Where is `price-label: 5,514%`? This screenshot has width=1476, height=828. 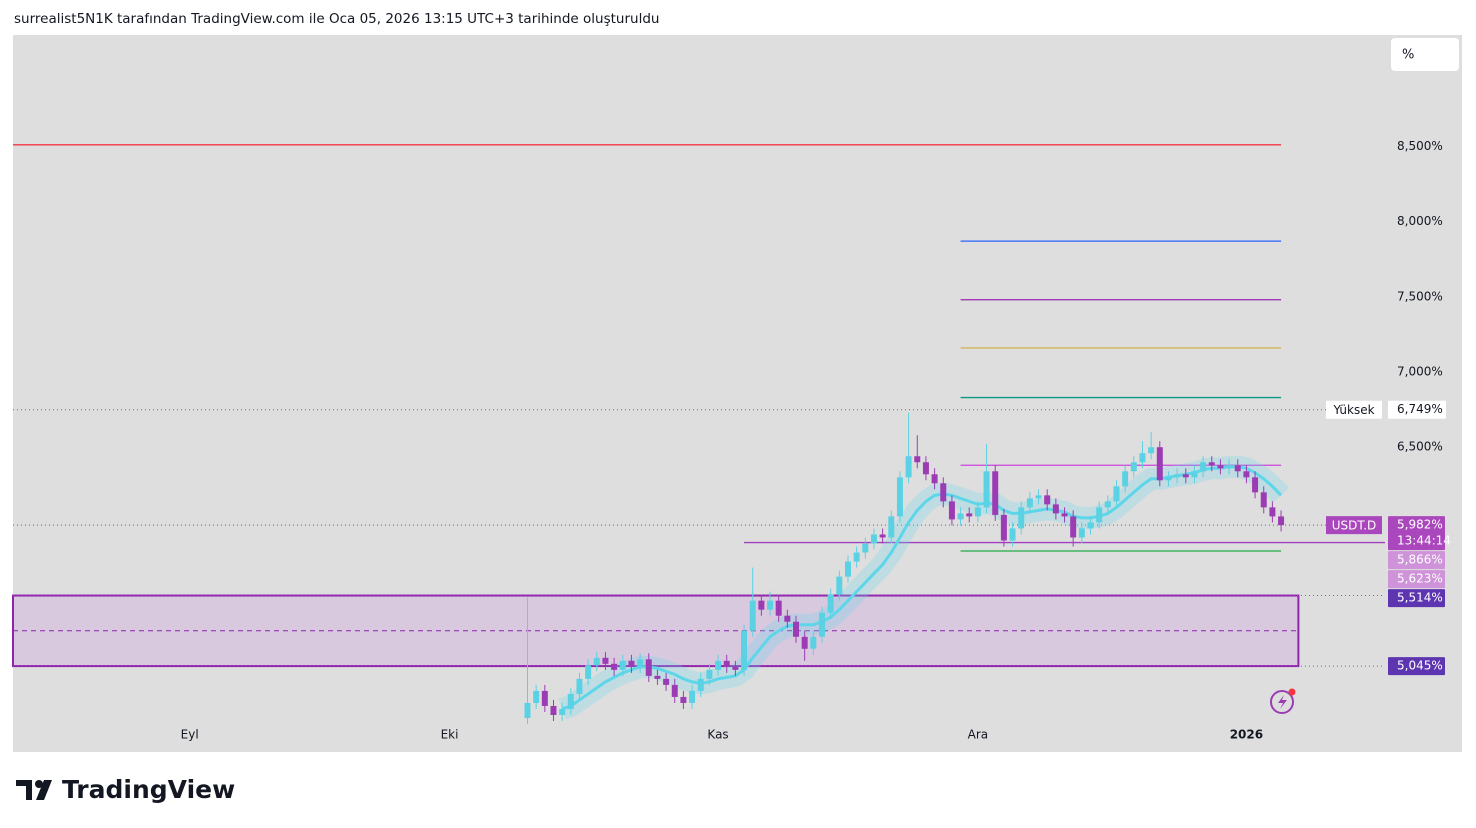 price-label: 5,514% is located at coordinates (1420, 598).